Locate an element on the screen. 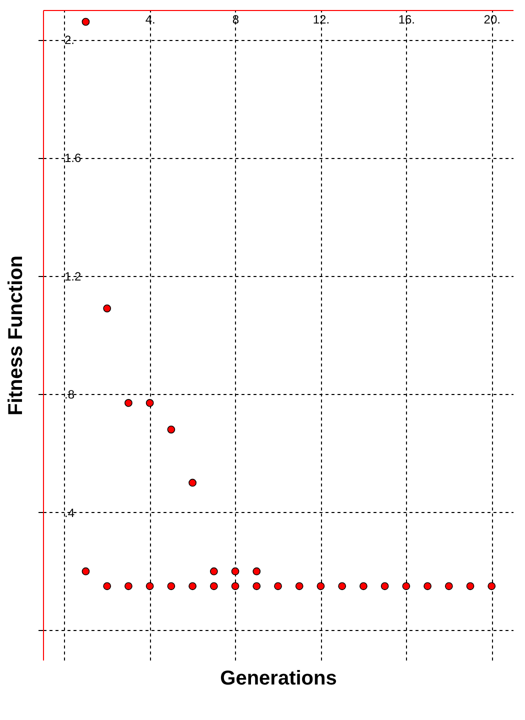  y-axis-title: Fitness Function is located at coordinates (16, 336).